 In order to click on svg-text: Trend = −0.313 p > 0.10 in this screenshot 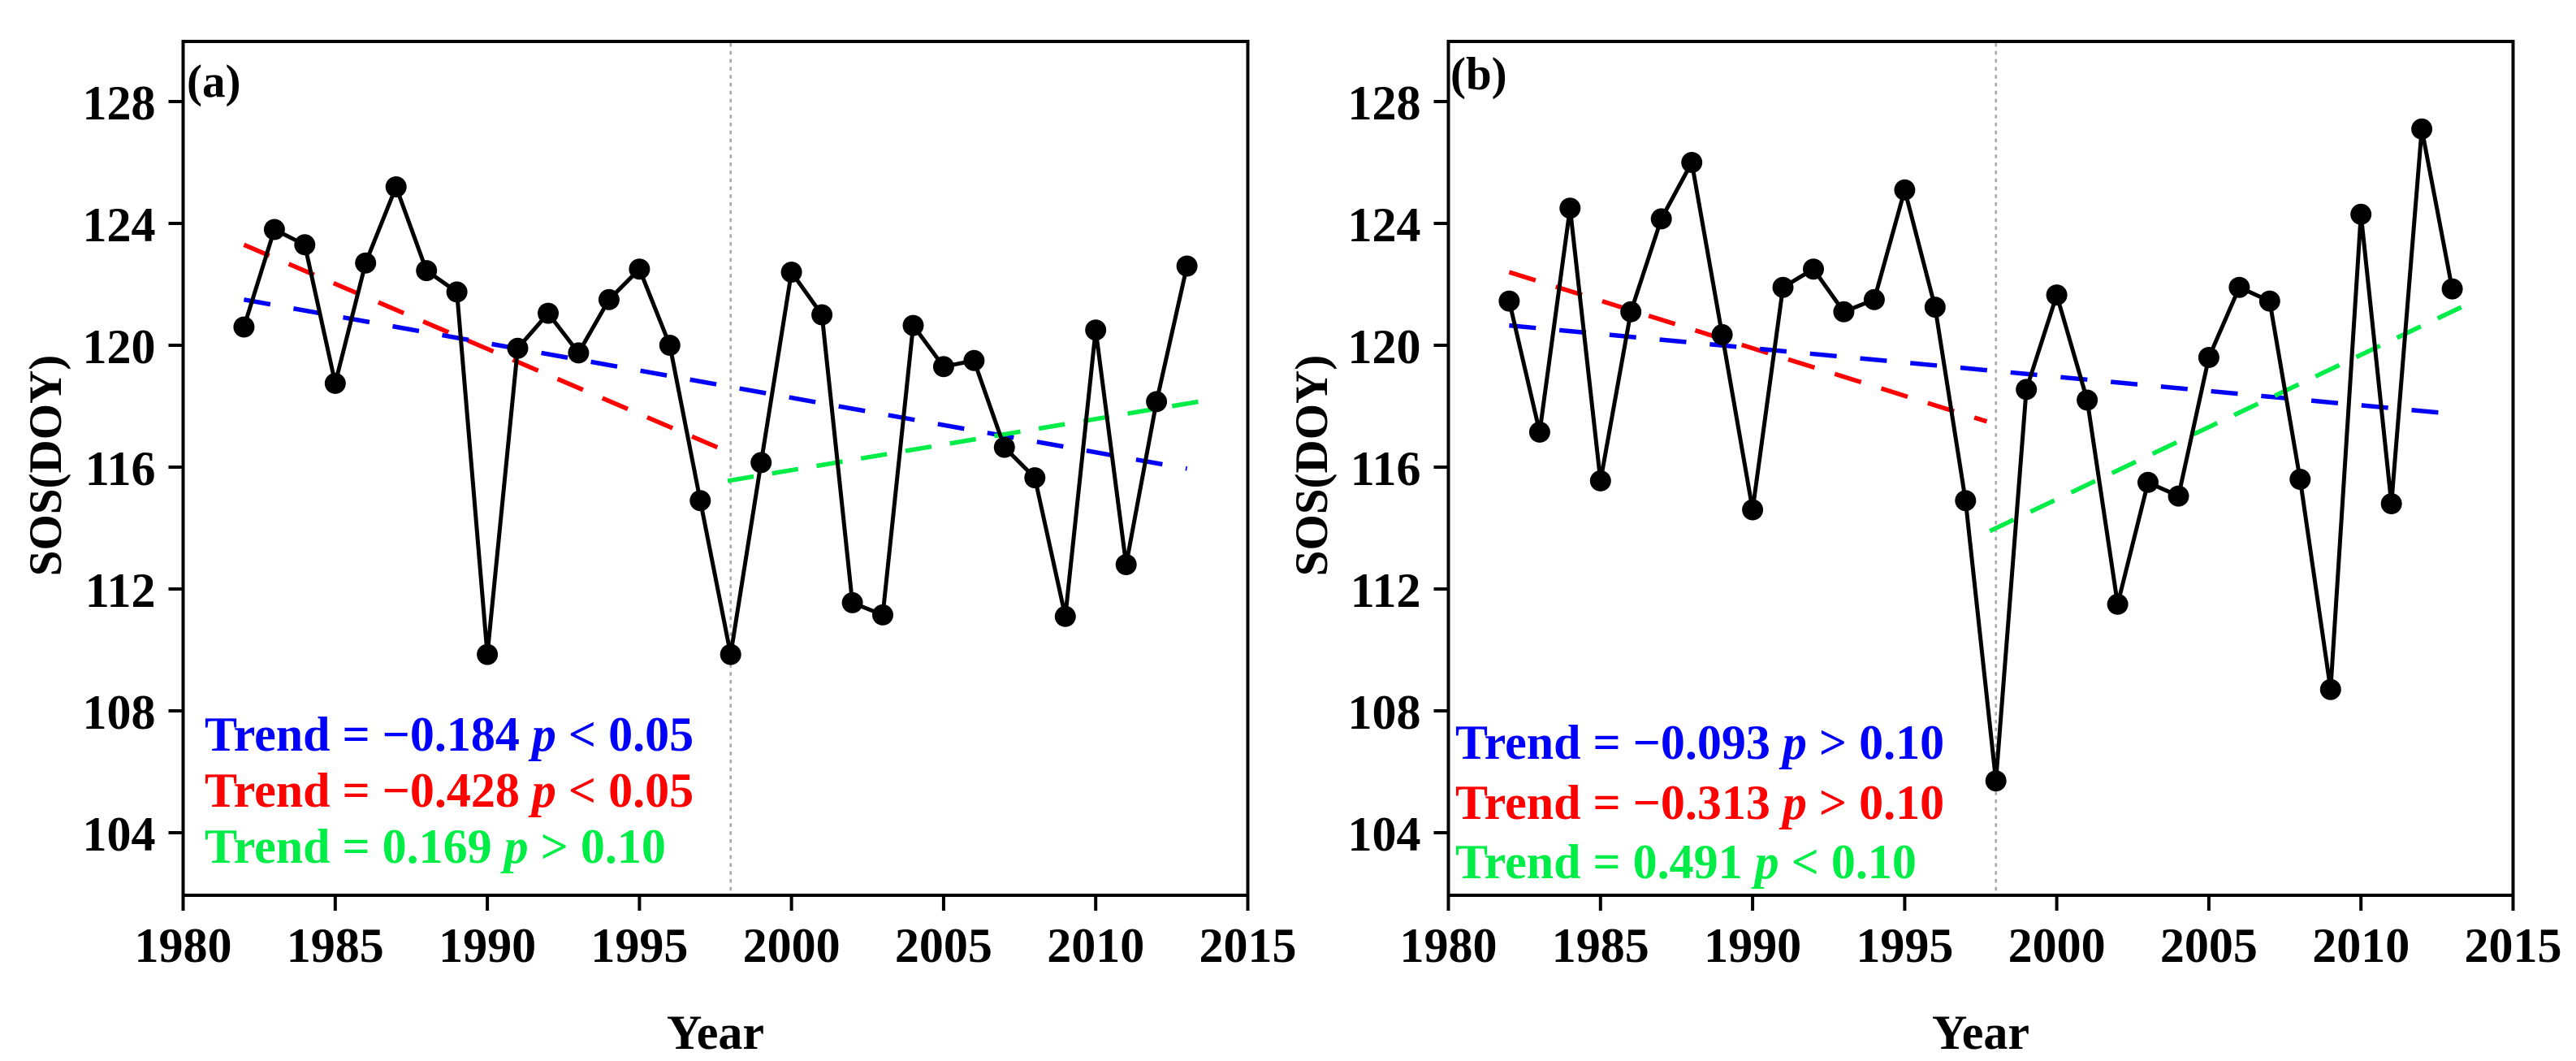, I will do `click(1699, 803)`.